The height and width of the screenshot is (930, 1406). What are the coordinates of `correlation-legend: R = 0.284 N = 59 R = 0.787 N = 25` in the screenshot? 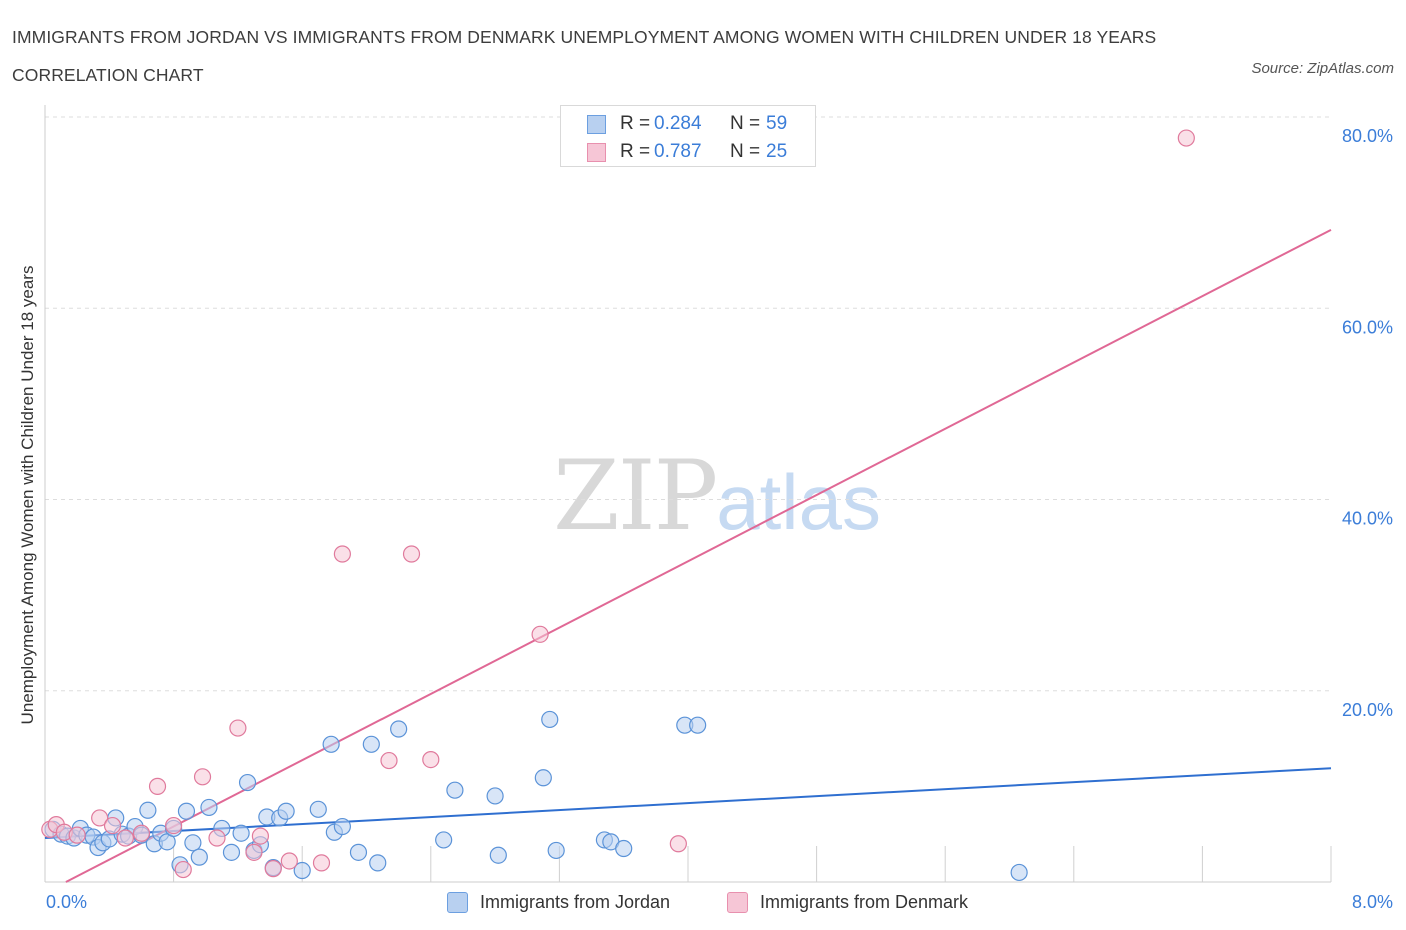 It's located at (688, 136).